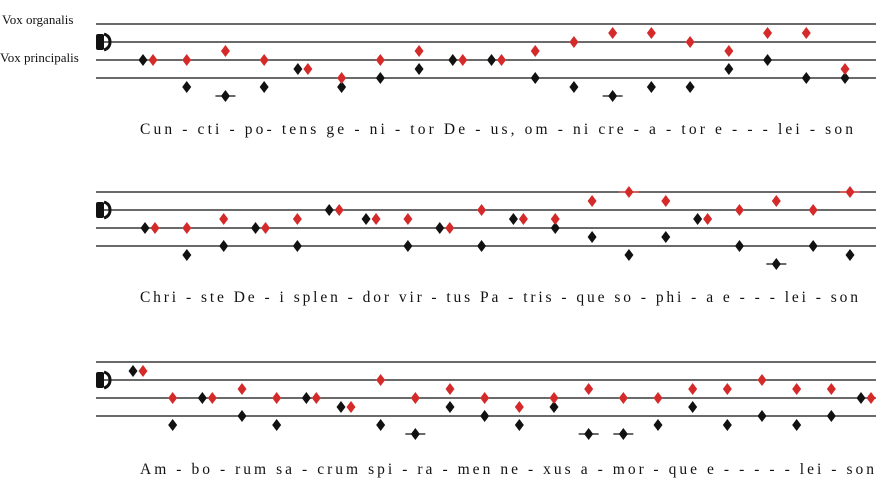  I want to click on lyric-syllable: vir, so click(411, 297).